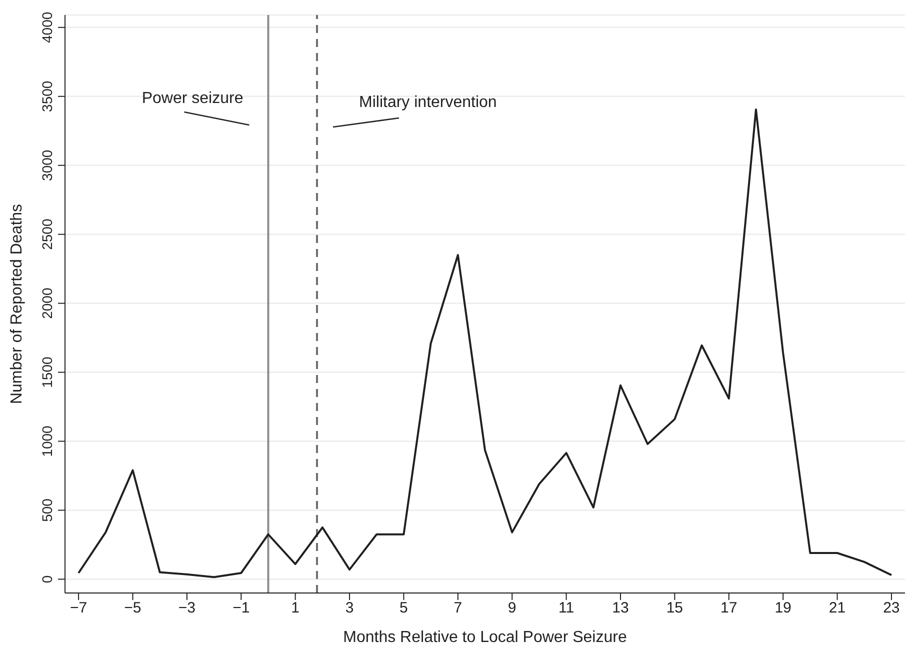 This screenshot has width=908, height=648. Describe the element at coordinates (428, 102) in the screenshot. I see `ref-line-label: Military intervention` at that location.